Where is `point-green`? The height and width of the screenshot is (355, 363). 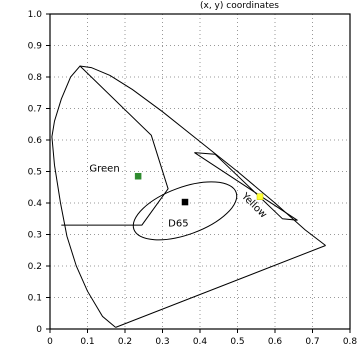 point-green is located at coordinates (138, 176).